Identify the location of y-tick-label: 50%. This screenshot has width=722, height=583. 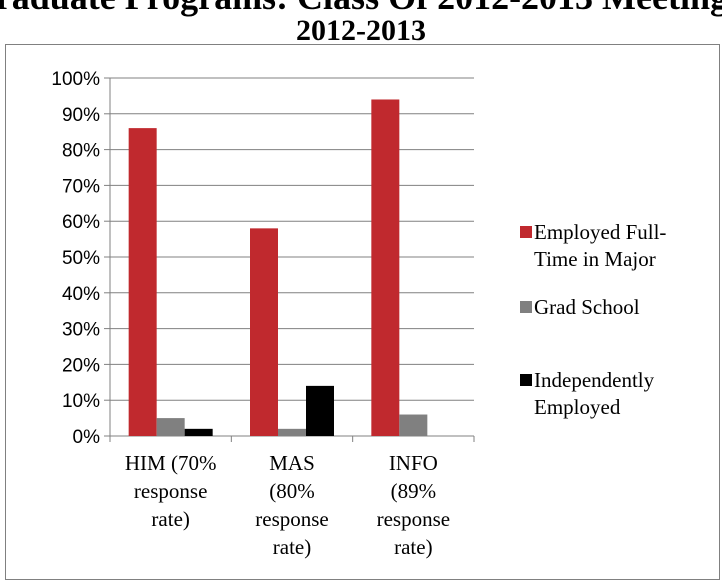
(81, 258).